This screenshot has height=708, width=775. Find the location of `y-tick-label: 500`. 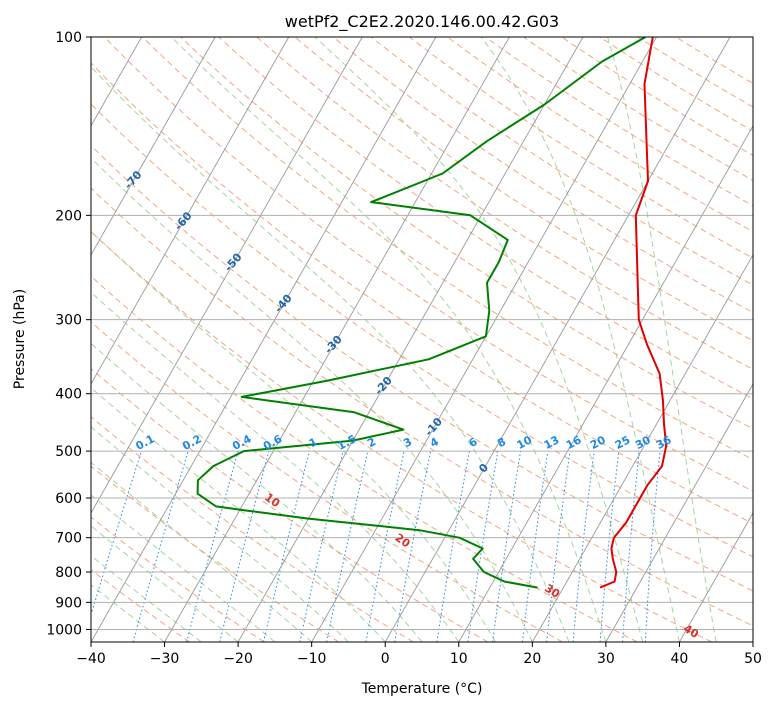

y-tick-label: 500 is located at coordinates (68, 452).